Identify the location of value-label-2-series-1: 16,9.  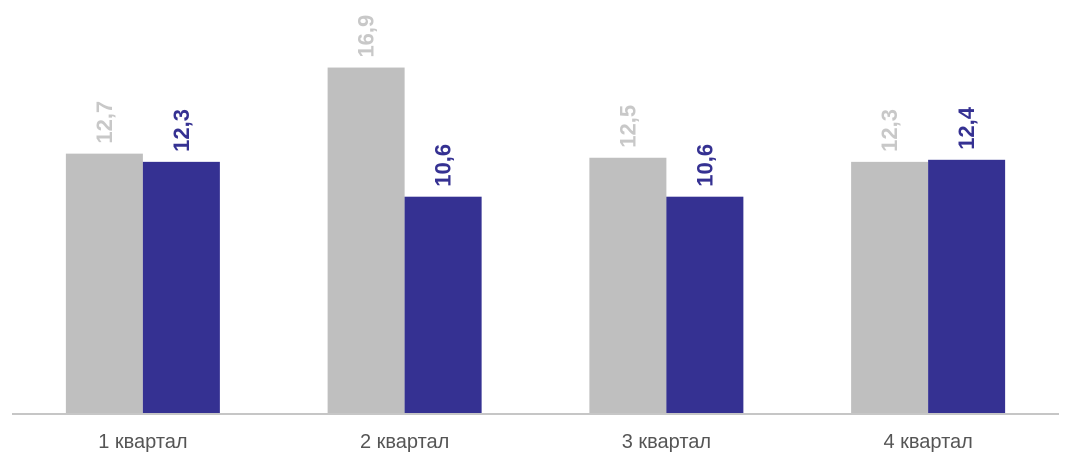
(366, 36).